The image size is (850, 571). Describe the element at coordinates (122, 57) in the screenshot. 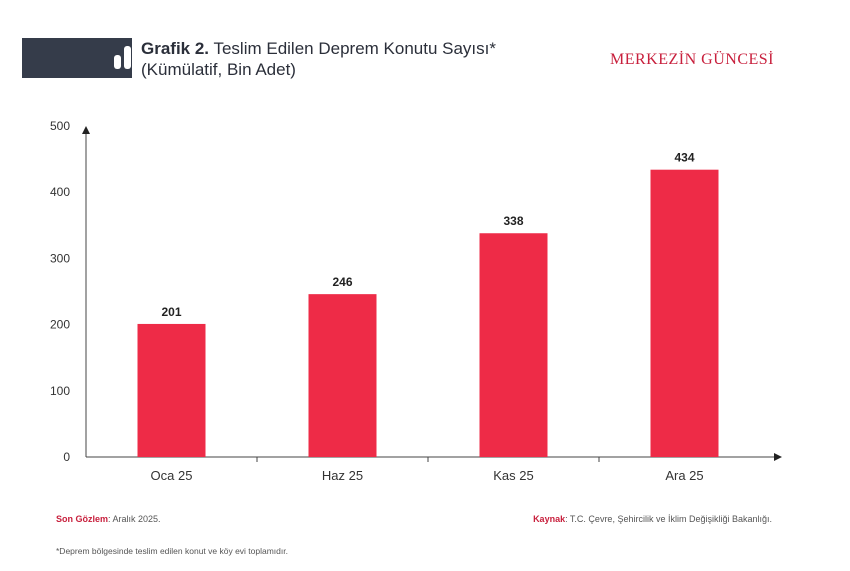

I see `bar-chart-icon` at that location.